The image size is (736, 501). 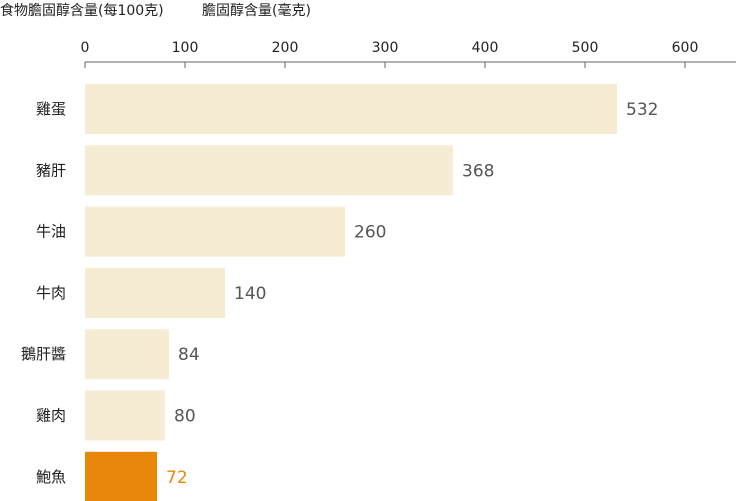 I want to click on value-label: 84, so click(x=189, y=355).